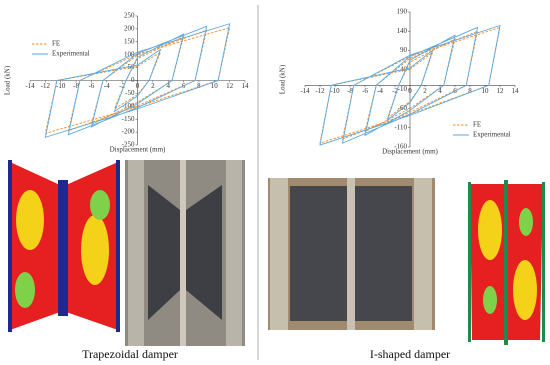 The width and height of the screenshot is (550, 365). Describe the element at coordinates (128, 132) in the screenshot. I see `y-tick-label: -200` at that location.